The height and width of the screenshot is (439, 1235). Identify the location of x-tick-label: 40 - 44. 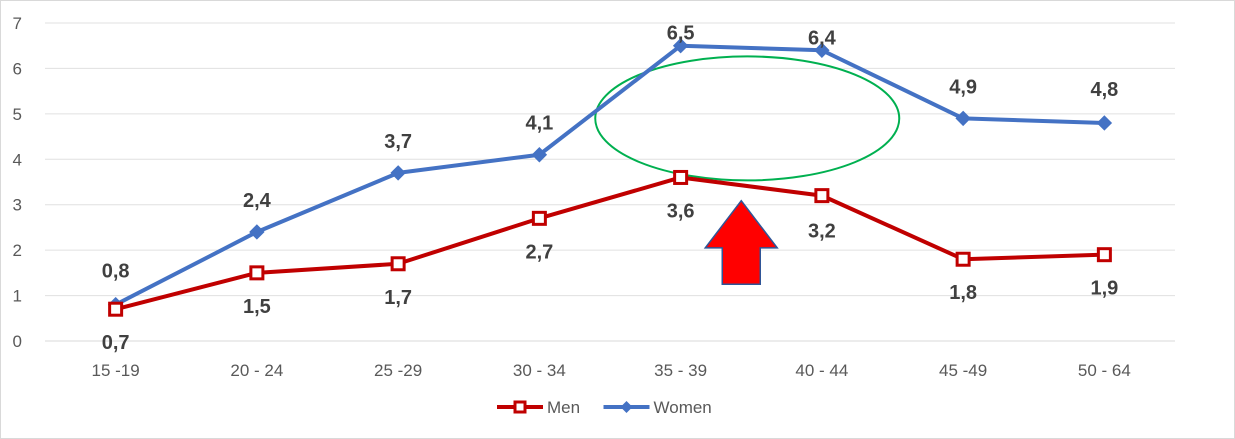
(821, 370).